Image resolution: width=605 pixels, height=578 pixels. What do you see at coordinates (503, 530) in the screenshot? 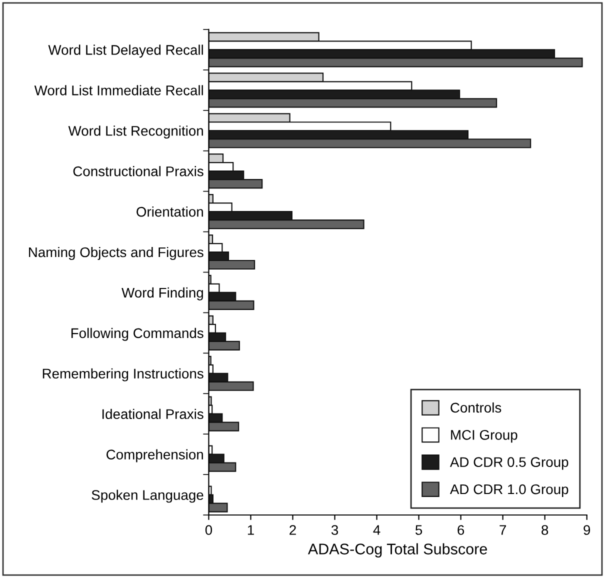
I see `x-tick-label: 7` at bounding box center [503, 530].